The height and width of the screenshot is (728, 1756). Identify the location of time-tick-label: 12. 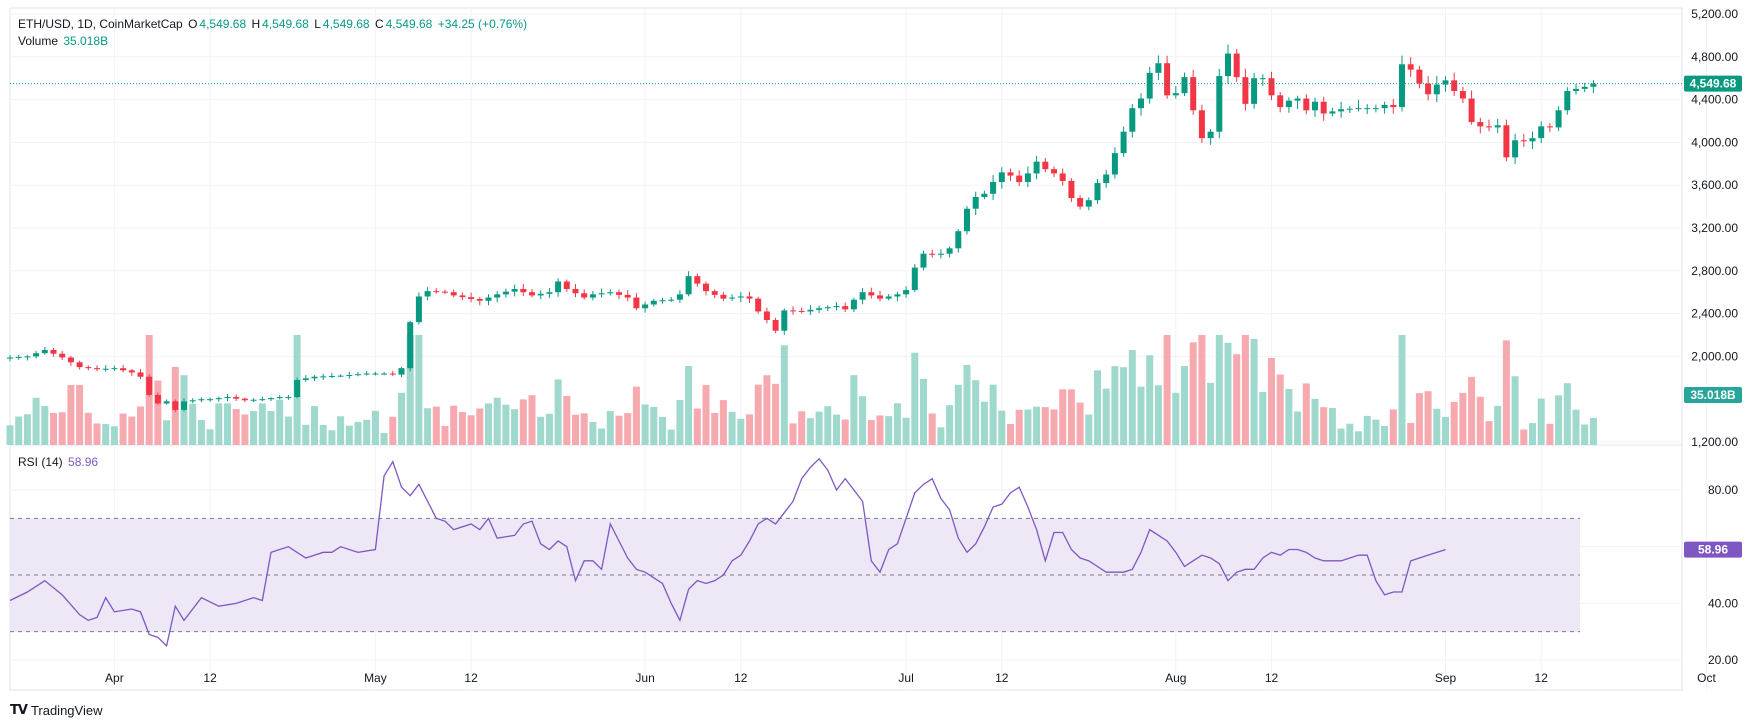
(741, 678).